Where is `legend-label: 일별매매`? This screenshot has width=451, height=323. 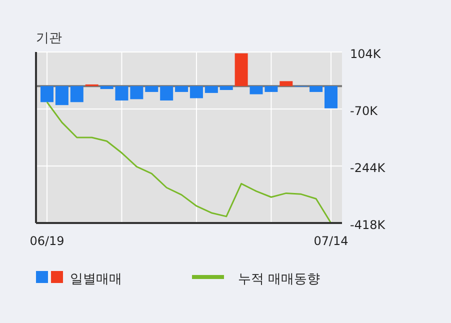
legend-label: 일별매매 is located at coordinates (96, 279).